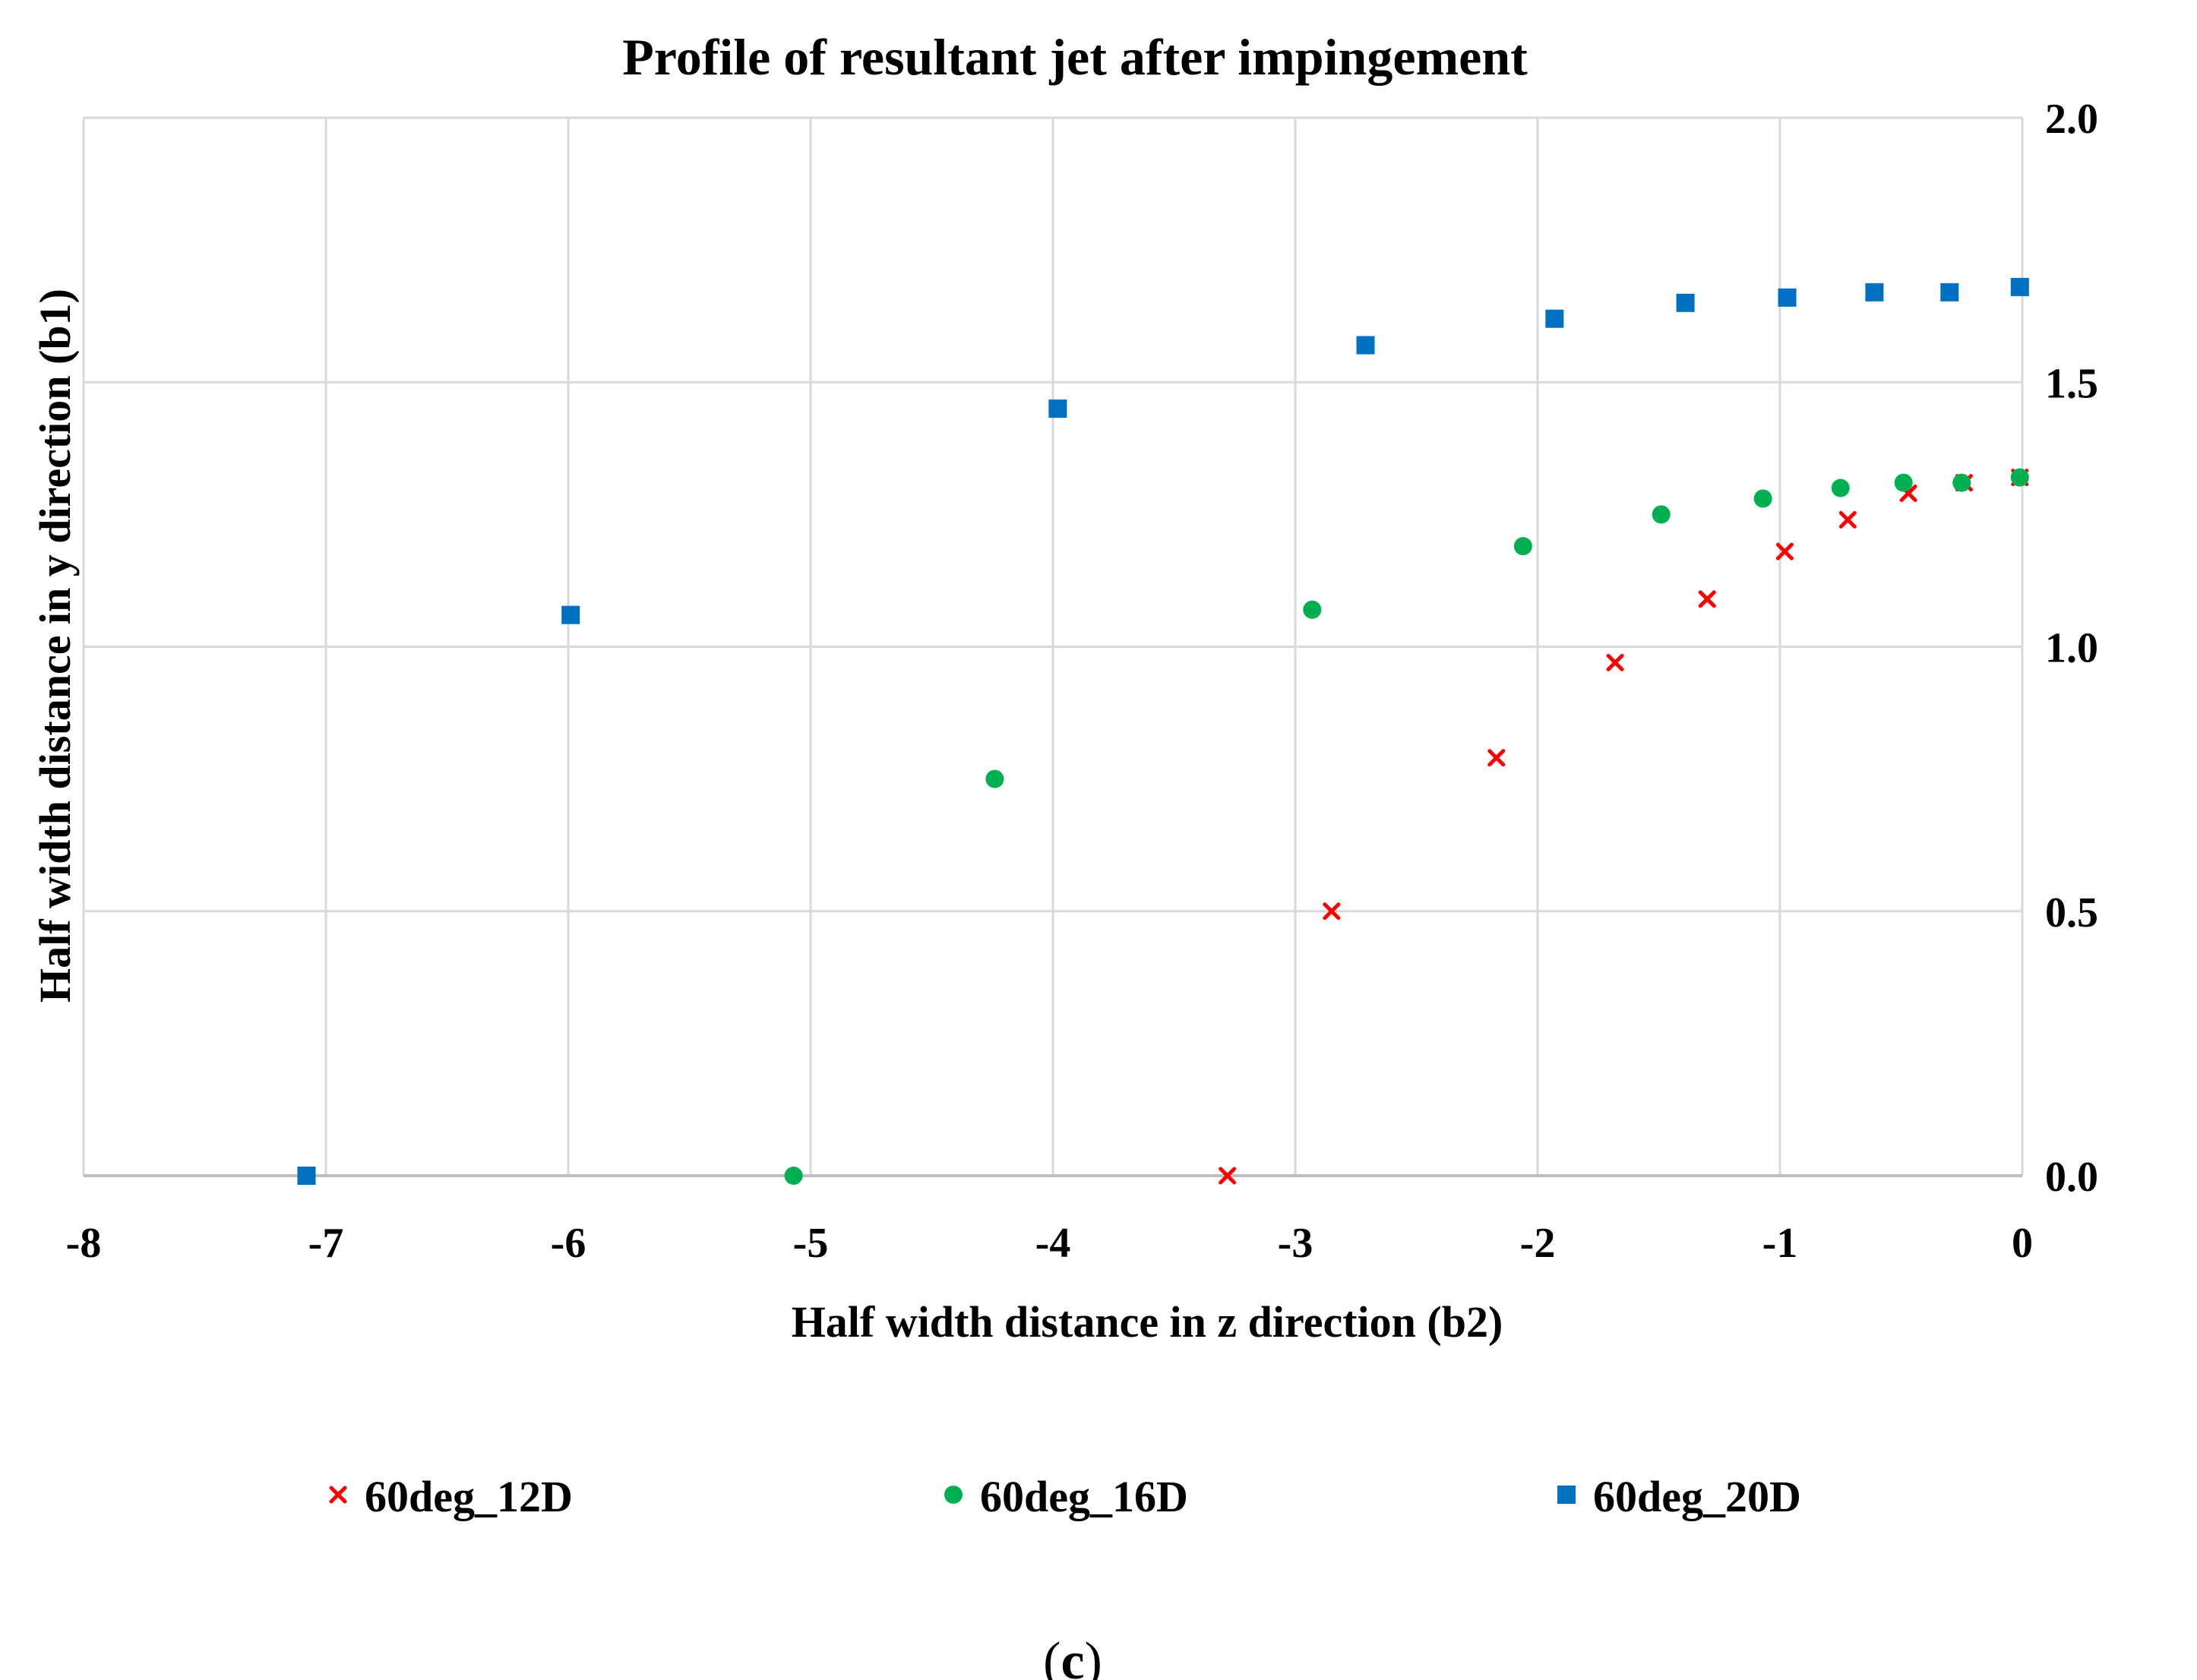 The image size is (2197, 1680). I want to click on legend: 60deg_12D 60deg_16D 60deg_20D, so click(1065, 1496).